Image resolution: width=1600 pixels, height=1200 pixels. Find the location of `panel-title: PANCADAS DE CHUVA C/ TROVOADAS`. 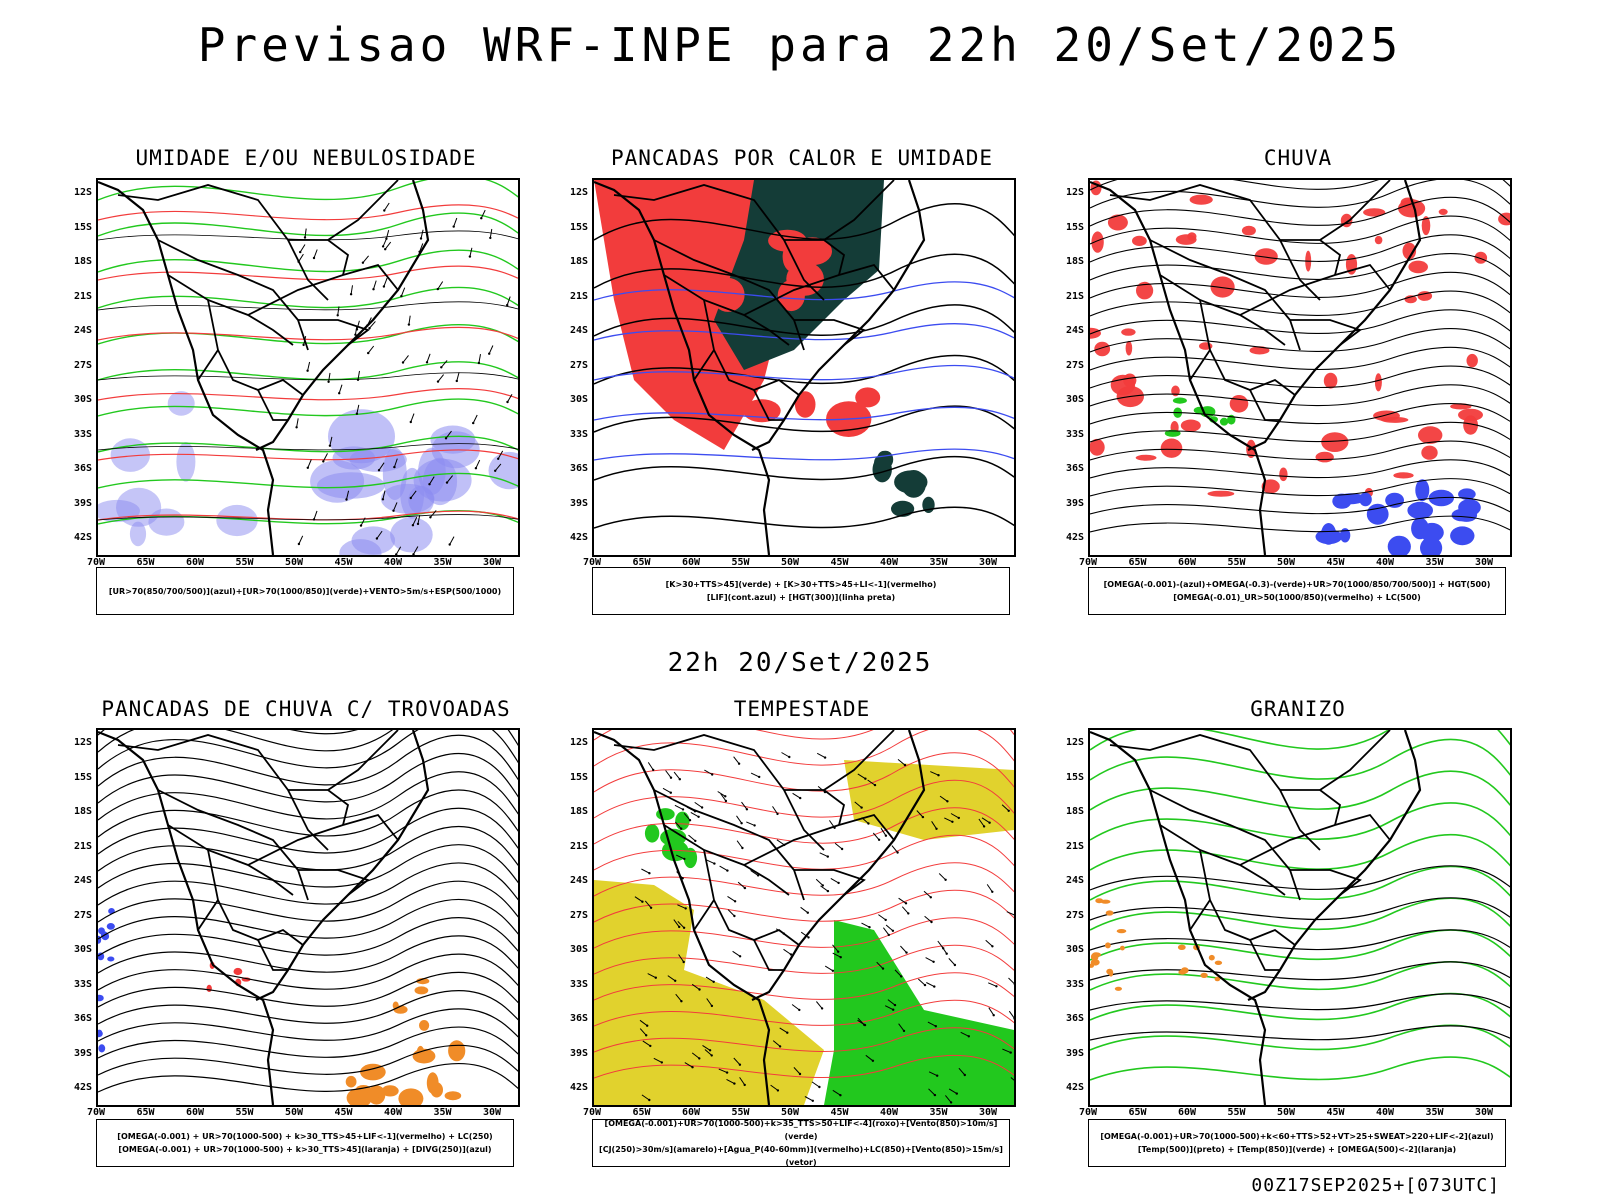

panel-title: PANCADAS DE CHUVA C/ TROVOADAS is located at coordinates (306, 709).